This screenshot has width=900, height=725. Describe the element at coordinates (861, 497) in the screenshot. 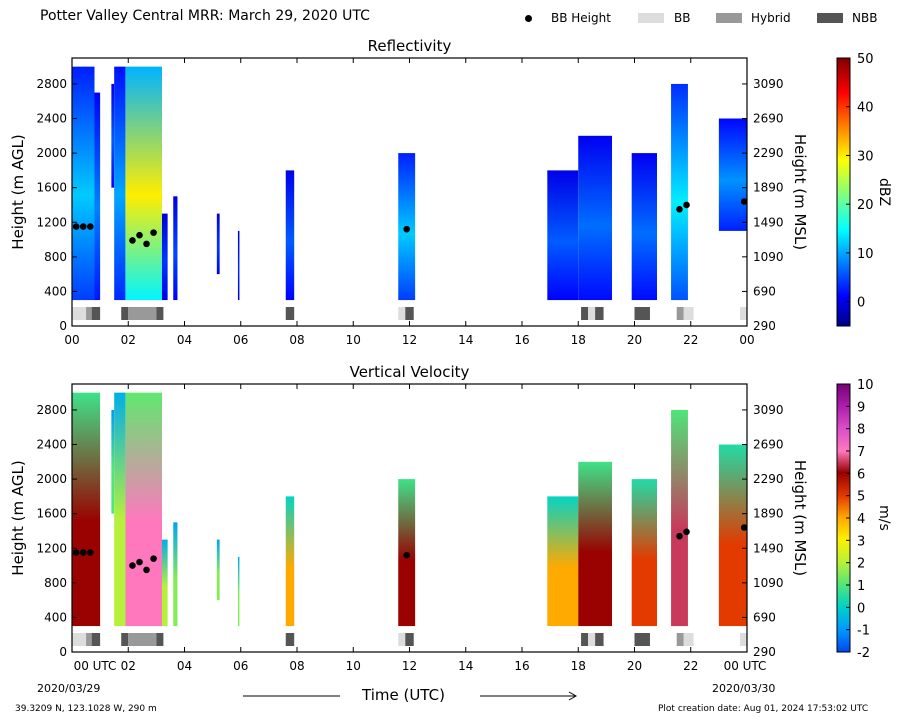

I see `colorbar-tick-label: 5` at that location.